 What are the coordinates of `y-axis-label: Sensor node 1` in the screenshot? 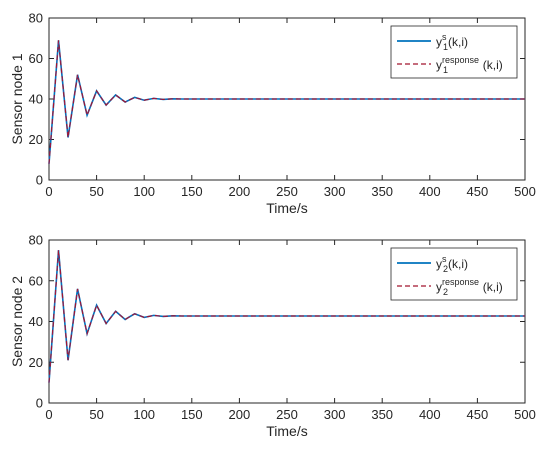 It's located at (17, 98).